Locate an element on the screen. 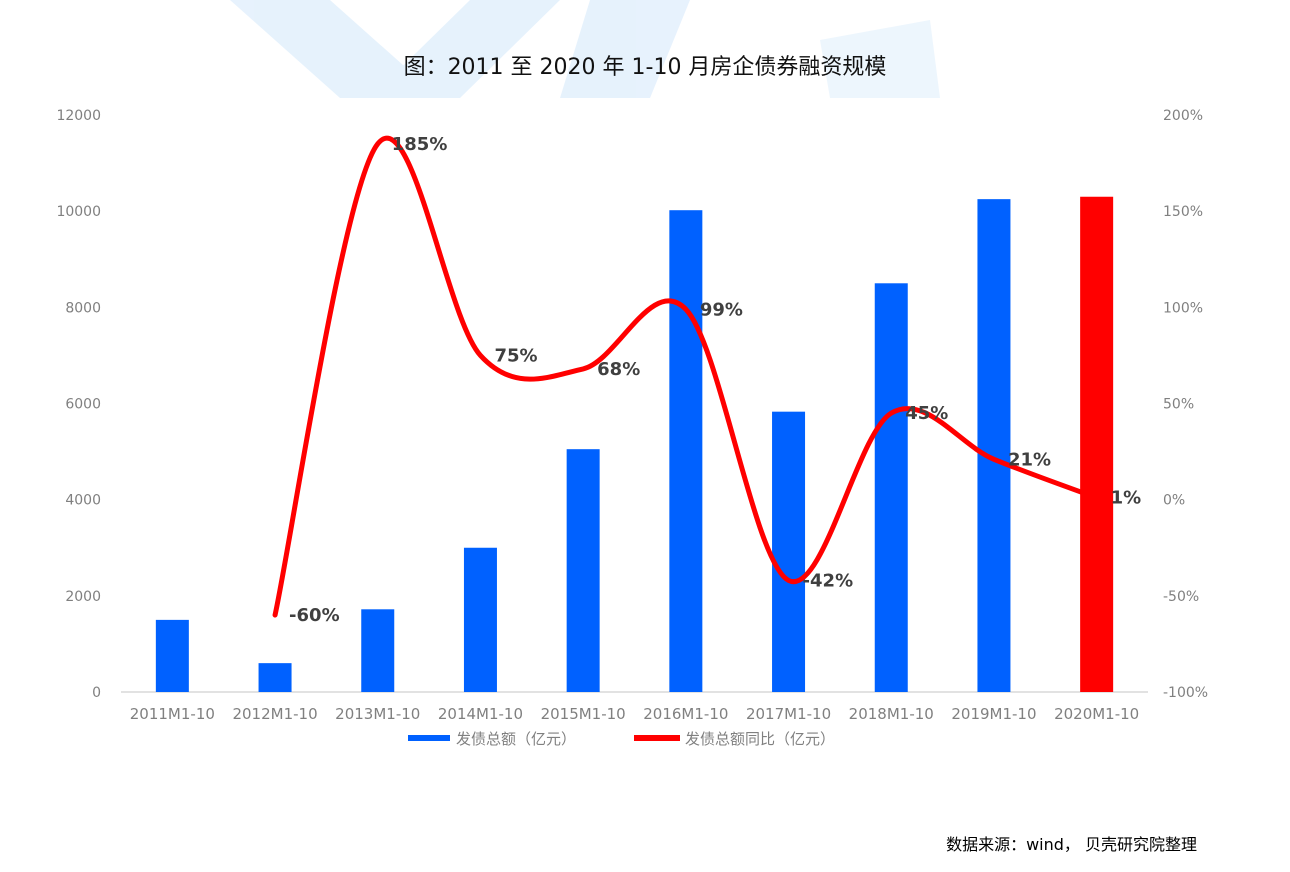 The height and width of the screenshot is (872, 1290). chart-title: 图：2011 至 2020 年 1-10 月房企债券融资规模 is located at coordinates (645, 67).